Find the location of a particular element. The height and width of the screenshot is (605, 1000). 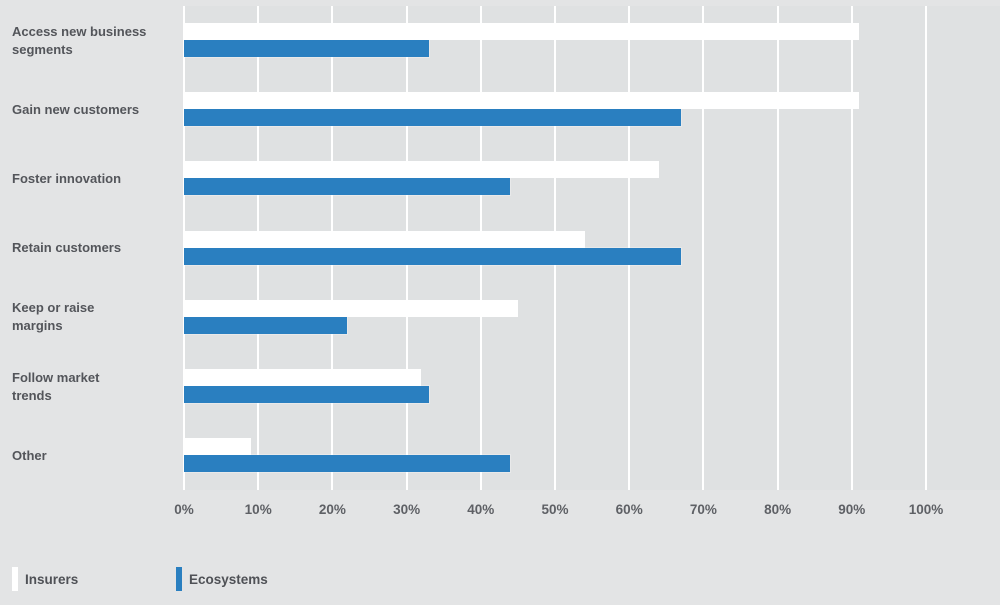

legend-item-insurers: Insurers is located at coordinates (45, 579).